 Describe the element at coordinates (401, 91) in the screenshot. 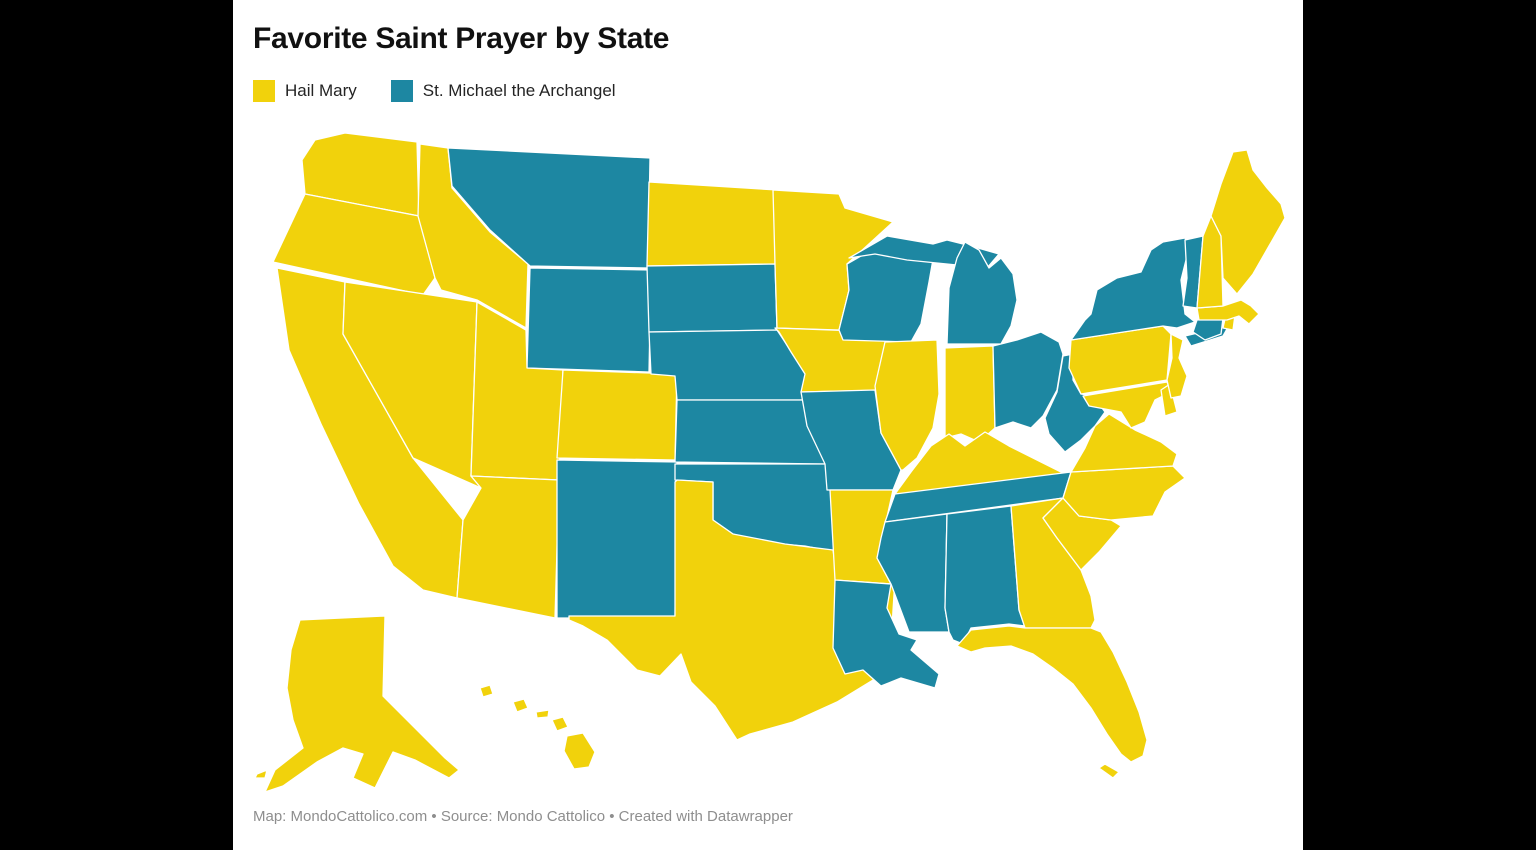

I see `legend-swatch-st-michael` at that location.